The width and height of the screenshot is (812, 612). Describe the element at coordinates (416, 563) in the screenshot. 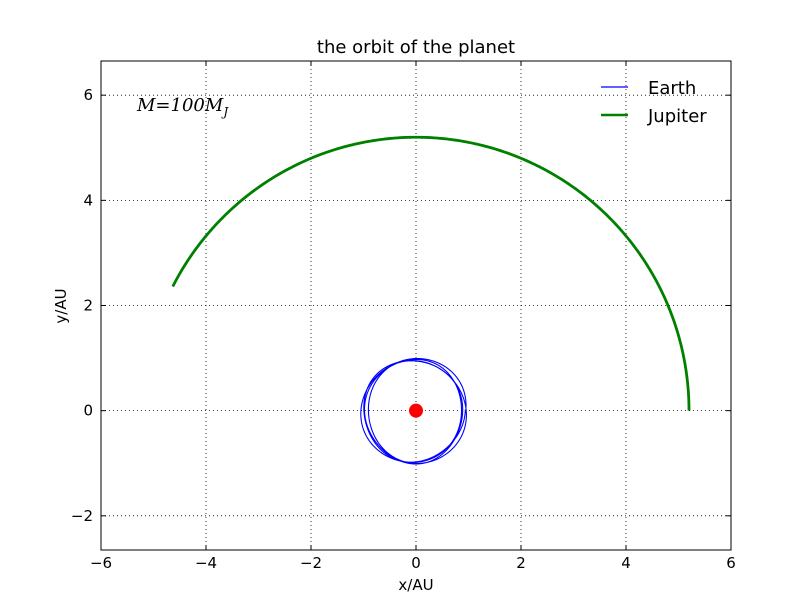

I see `x-tick-label: 0` at that location.